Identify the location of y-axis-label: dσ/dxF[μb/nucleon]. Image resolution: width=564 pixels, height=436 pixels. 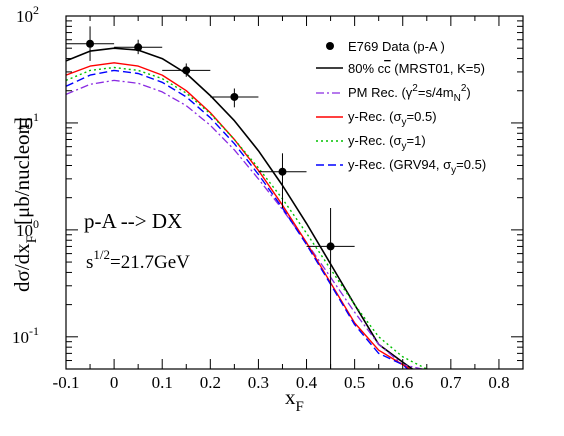
(25, 204).